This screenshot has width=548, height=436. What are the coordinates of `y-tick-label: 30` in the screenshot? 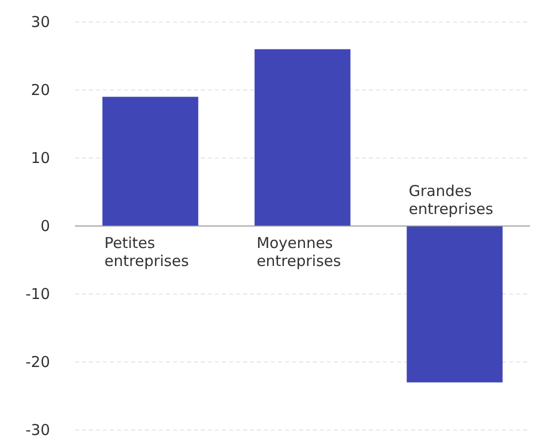 It's located at (40, 21).